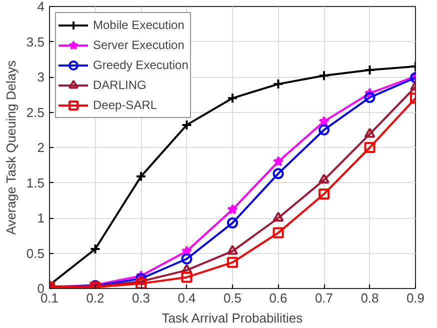 This screenshot has width=437, height=328. Describe the element at coordinates (95, 298) in the screenshot. I see `x-tick-label: 0.2` at that location.